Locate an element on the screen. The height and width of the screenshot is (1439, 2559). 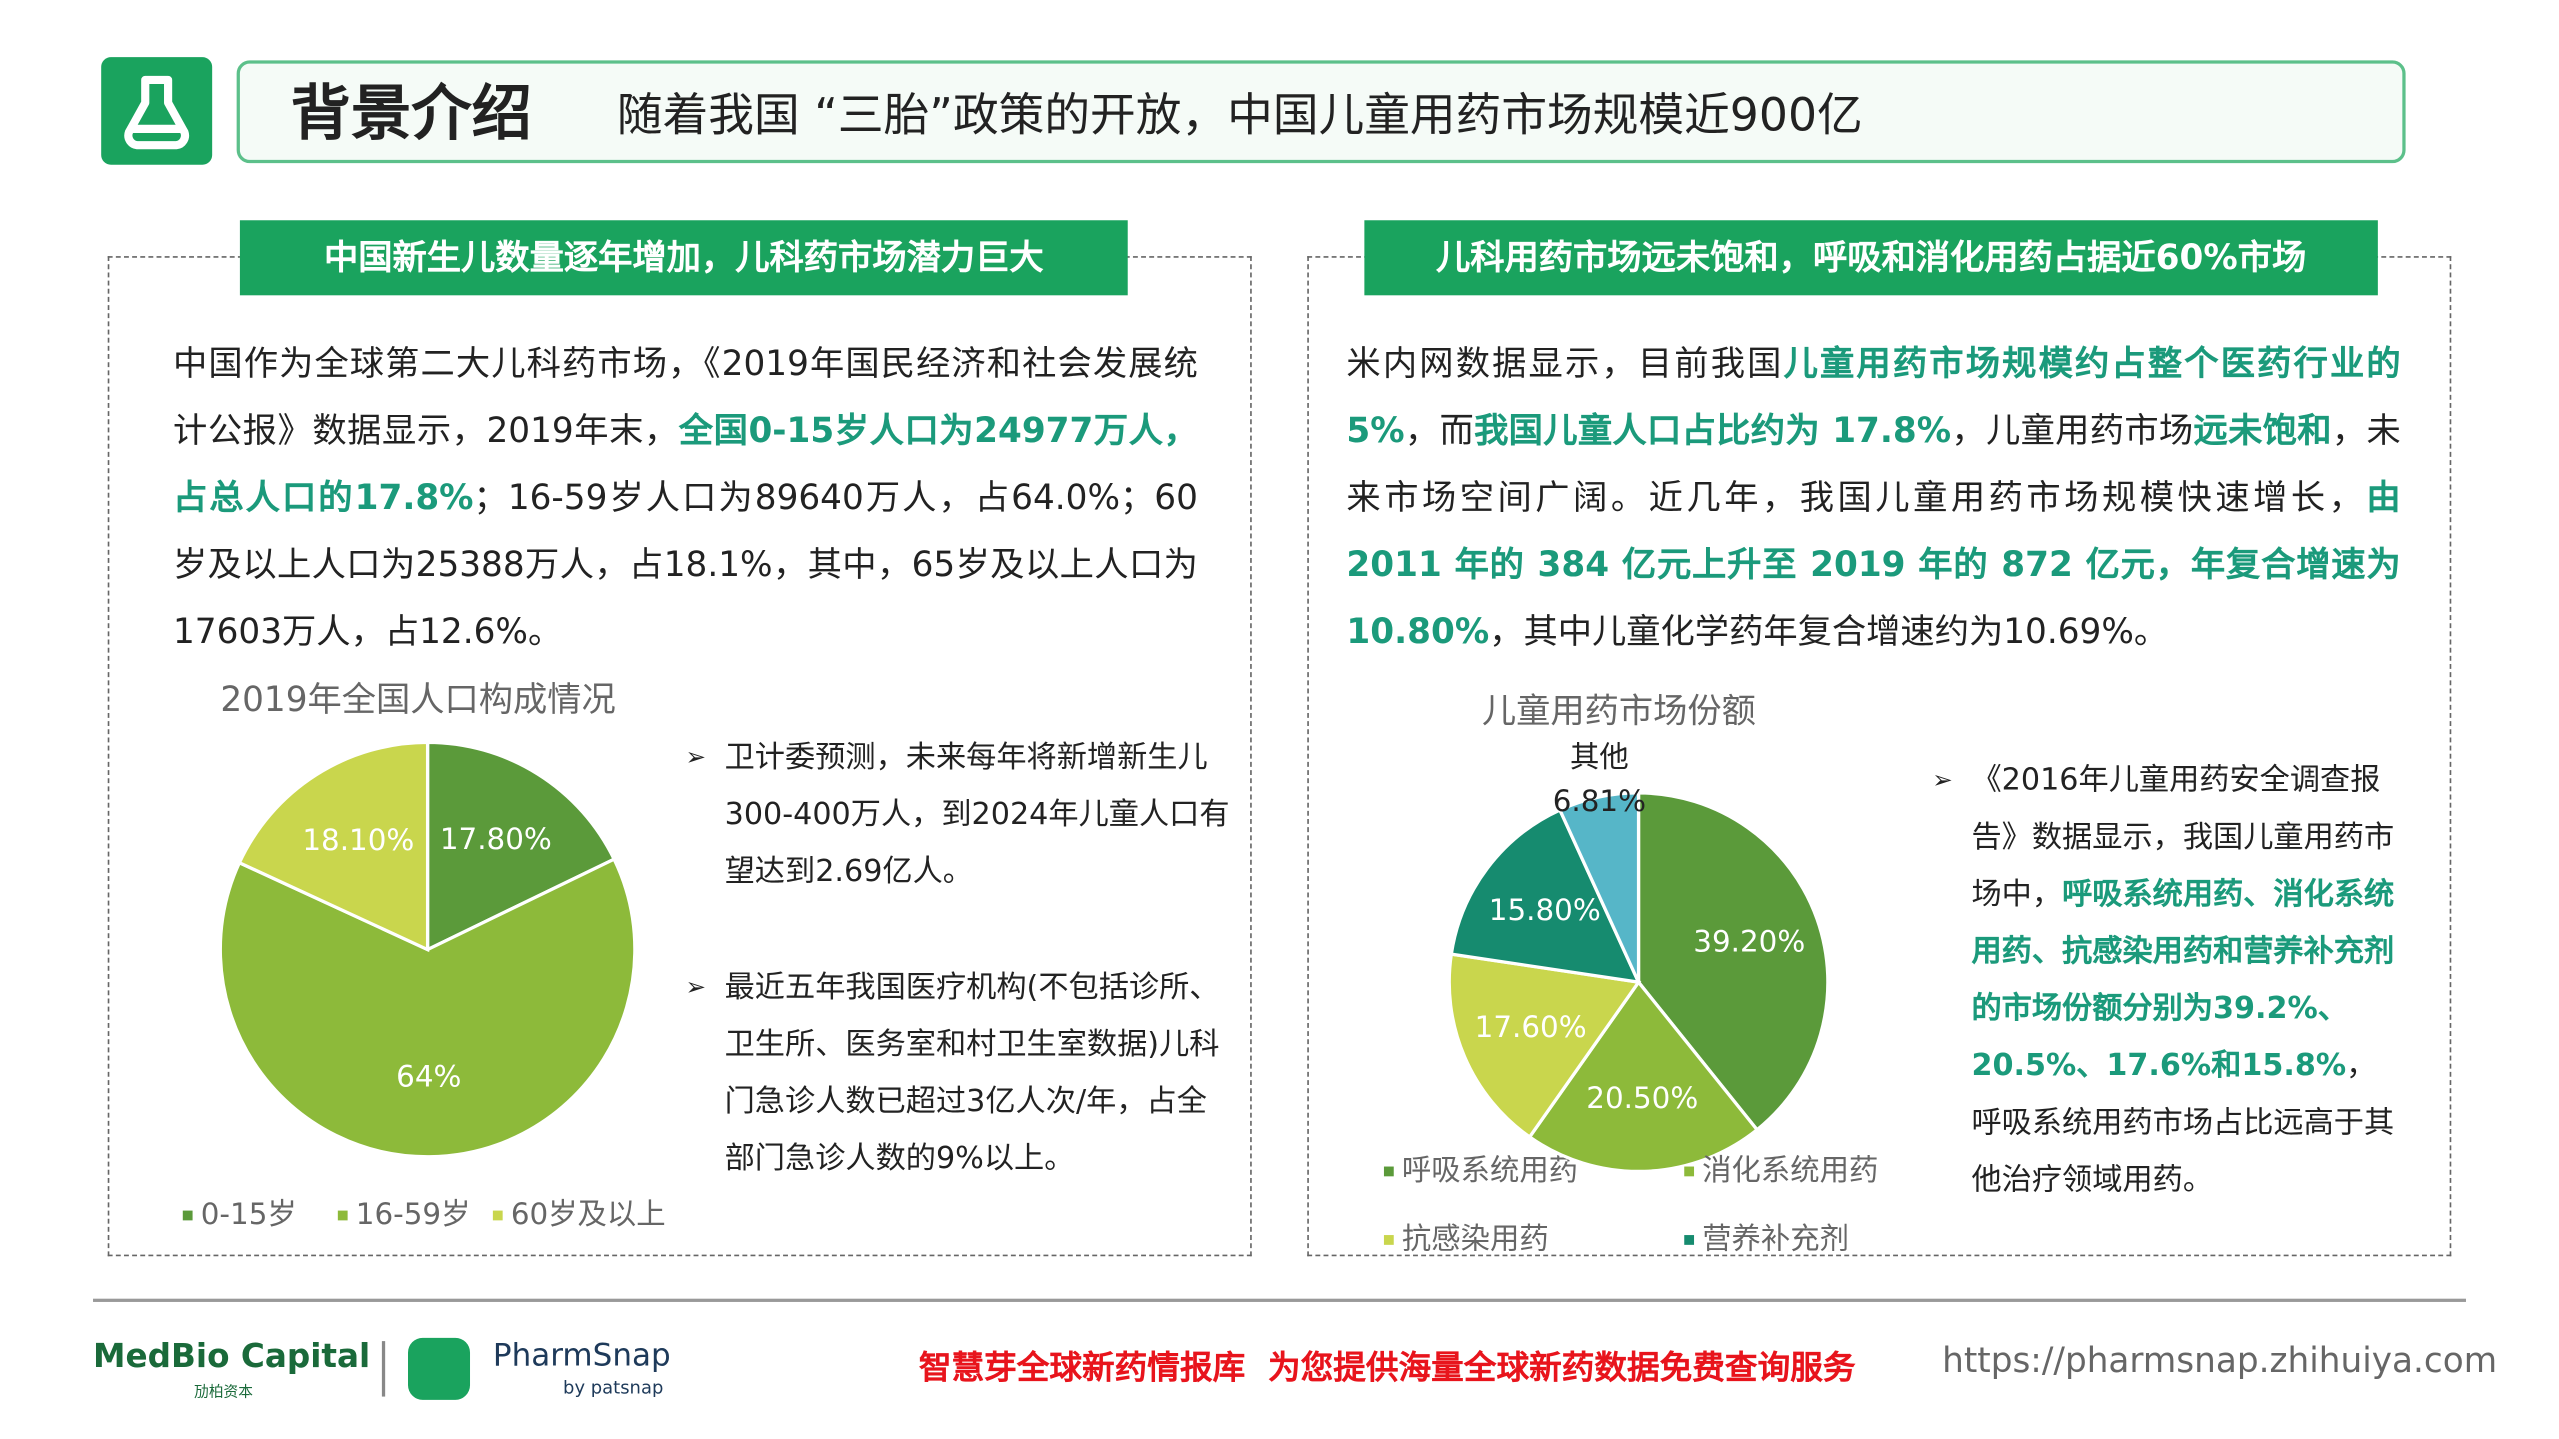
text: ，儿童用药市场 is located at coordinates (2072, 431).